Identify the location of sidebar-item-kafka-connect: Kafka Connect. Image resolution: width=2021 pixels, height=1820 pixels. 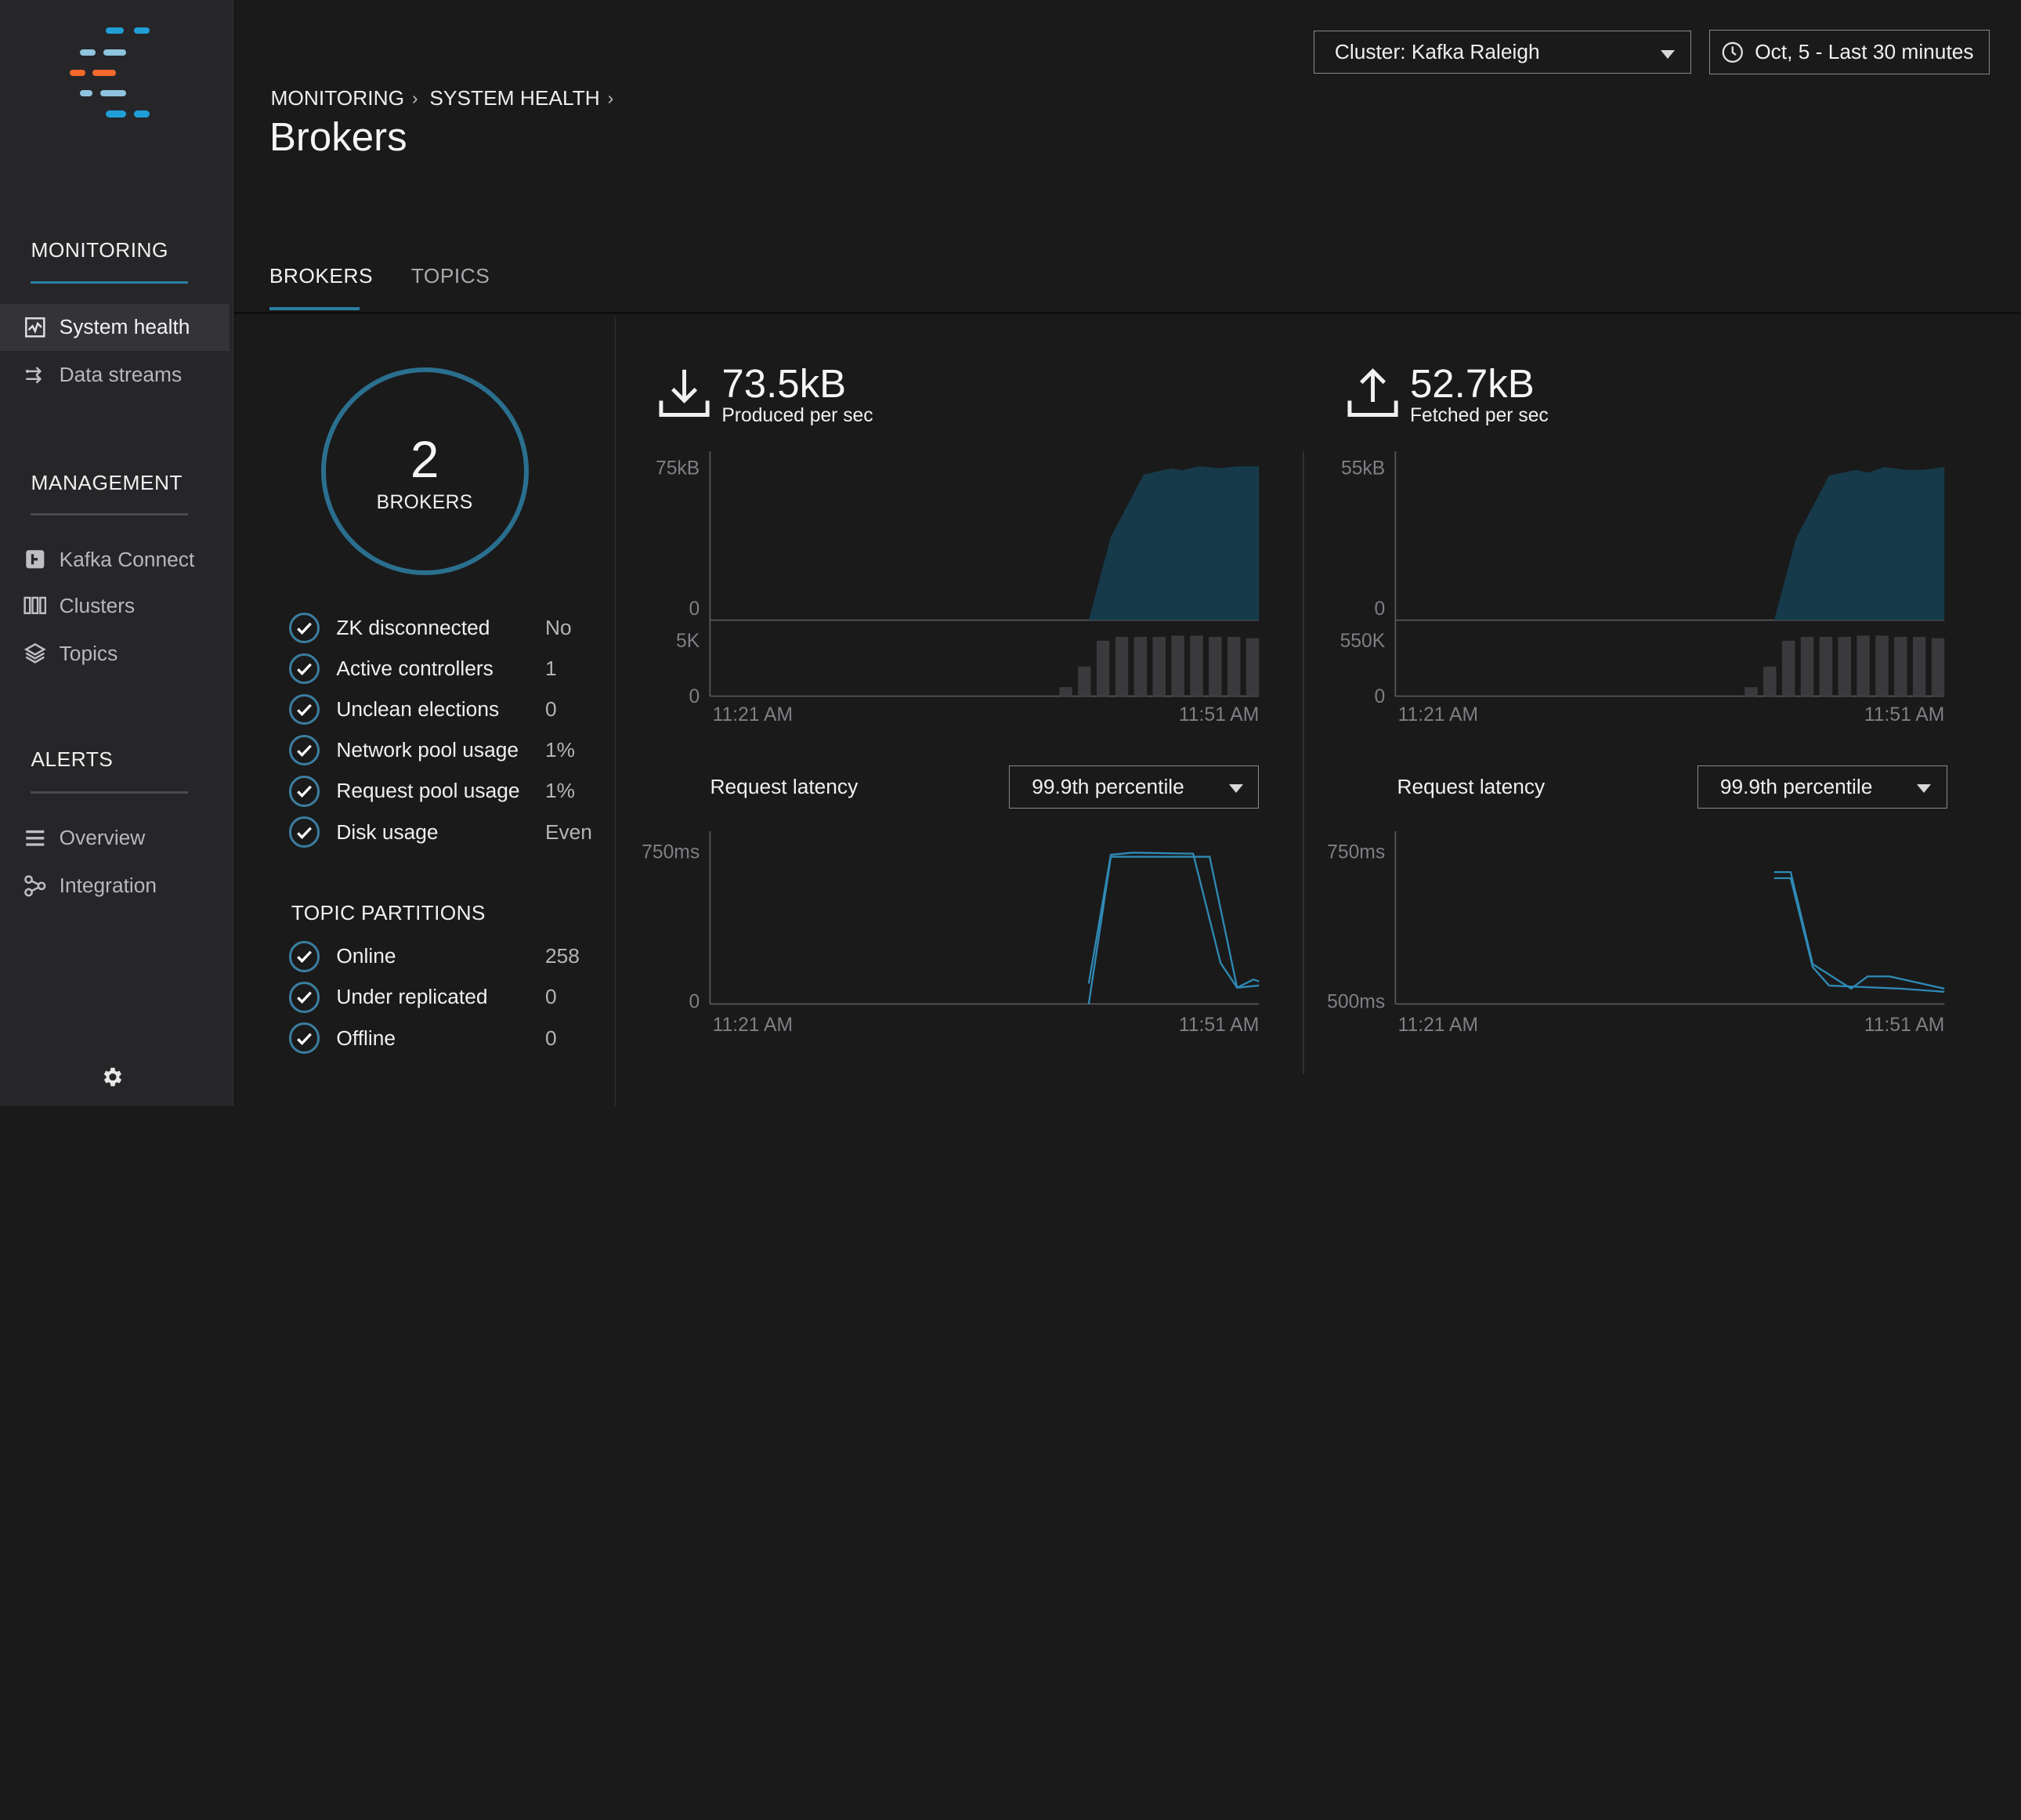
(115, 559).